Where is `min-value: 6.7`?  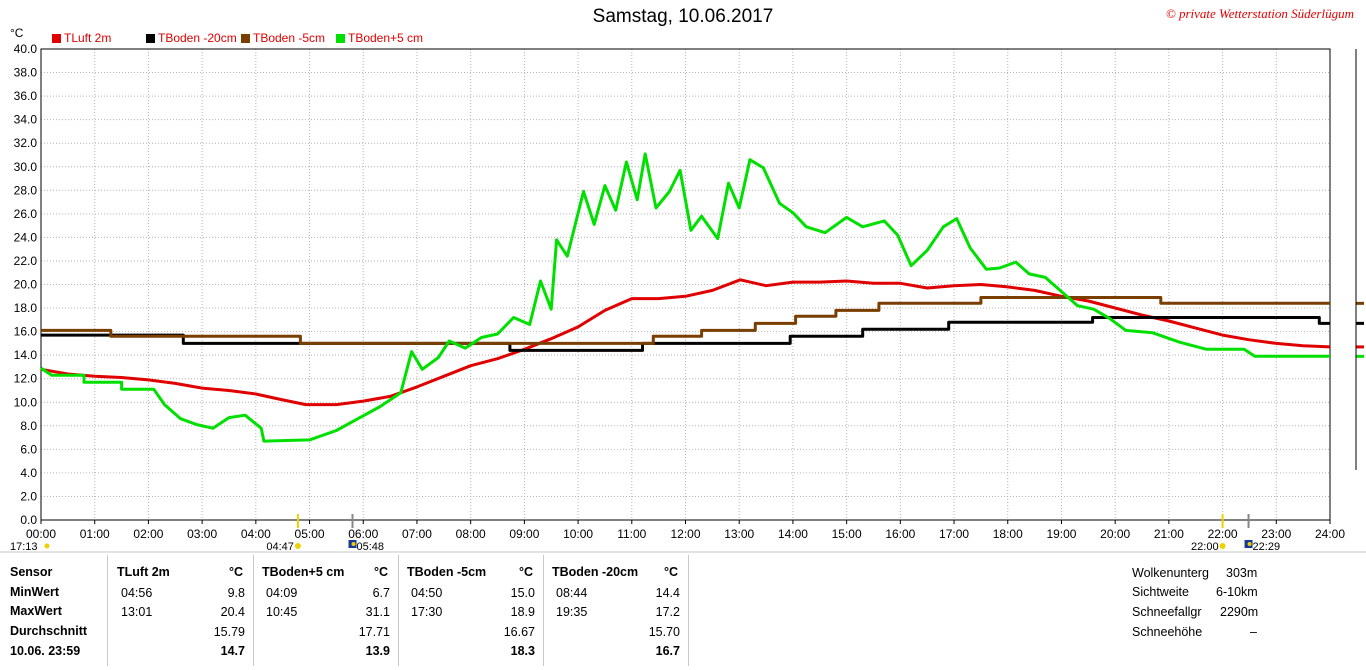
min-value: 6.7 is located at coordinates (381, 593).